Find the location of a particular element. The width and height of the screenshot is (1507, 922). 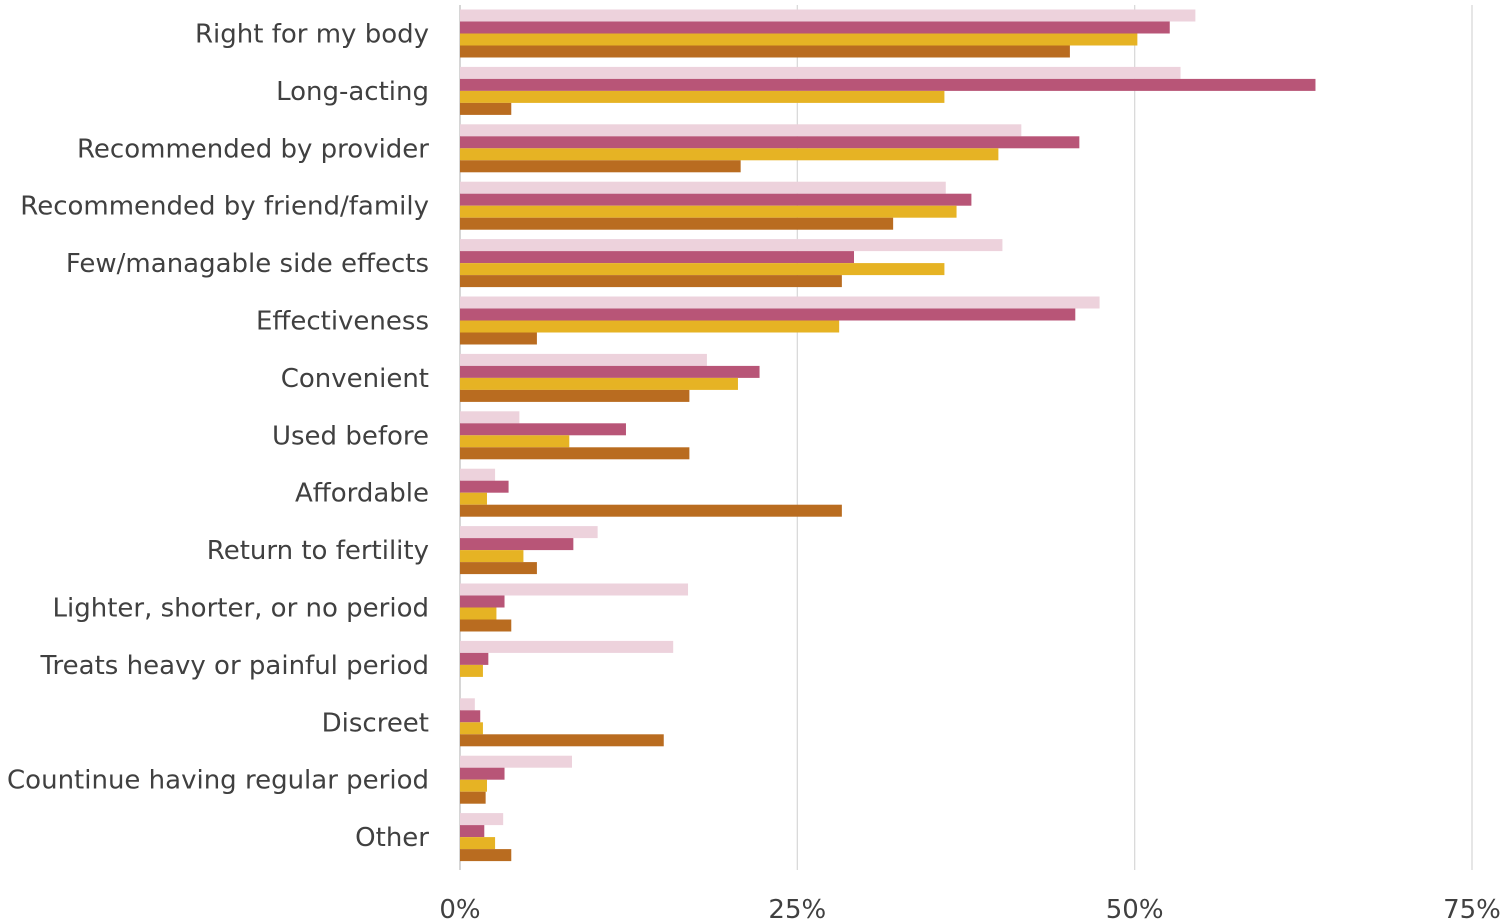

category-label: Discreet is located at coordinates (375, 723).